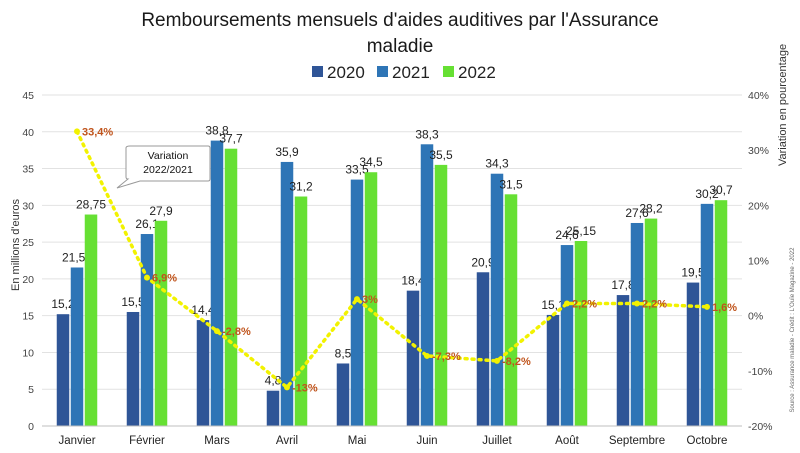  What do you see at coordinates (426, 441) in the screenshot?
I see `x-tick-label: Juin` at bounding box center [426, 441].